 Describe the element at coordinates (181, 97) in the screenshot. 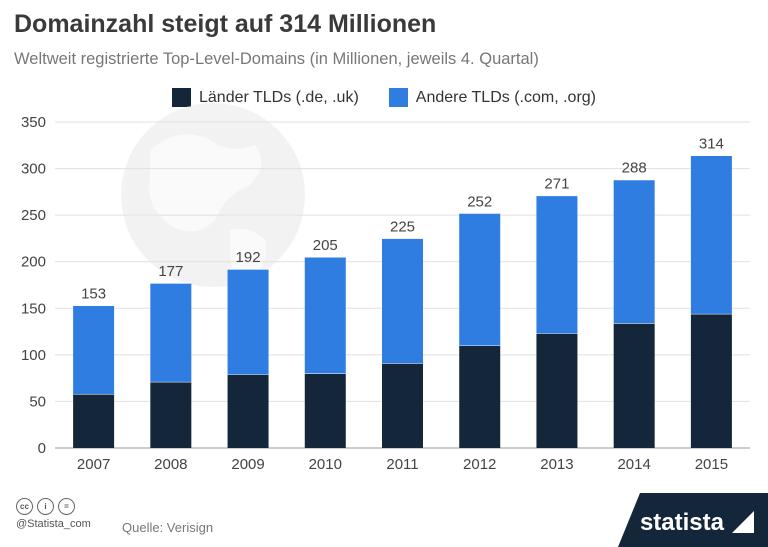

I see `legend-swatch-laender` at that location.